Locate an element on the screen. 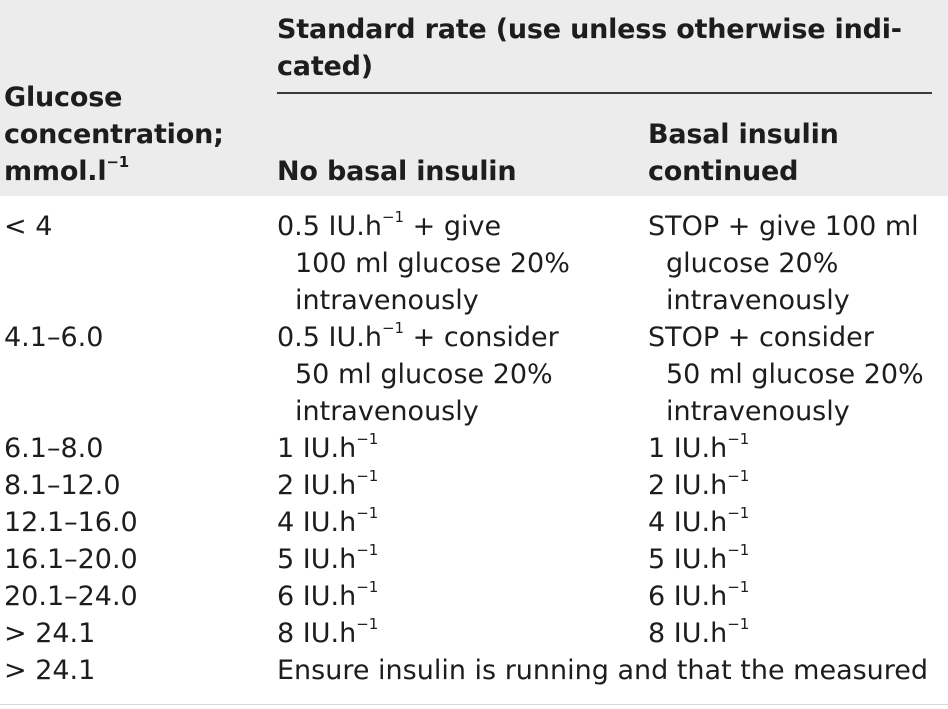 This screenshot has width=948, height=709. row-8-glucose: > 24.1 is located at coordinates (50, 633).